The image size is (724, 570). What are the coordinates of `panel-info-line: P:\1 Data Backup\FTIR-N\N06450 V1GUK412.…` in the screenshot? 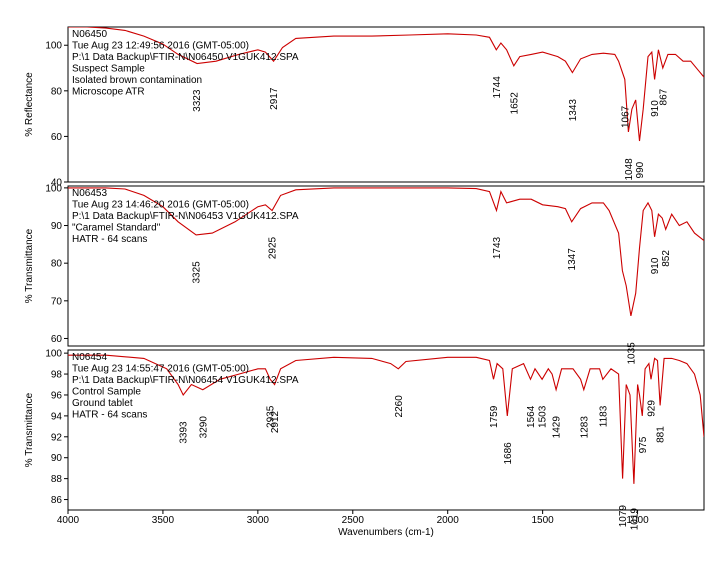 It's located at (185, 57).